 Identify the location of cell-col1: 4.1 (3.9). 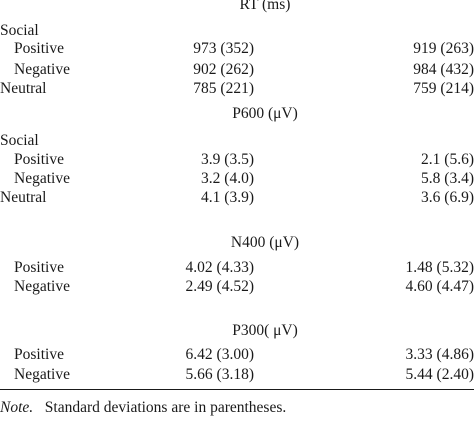
(227, 197).